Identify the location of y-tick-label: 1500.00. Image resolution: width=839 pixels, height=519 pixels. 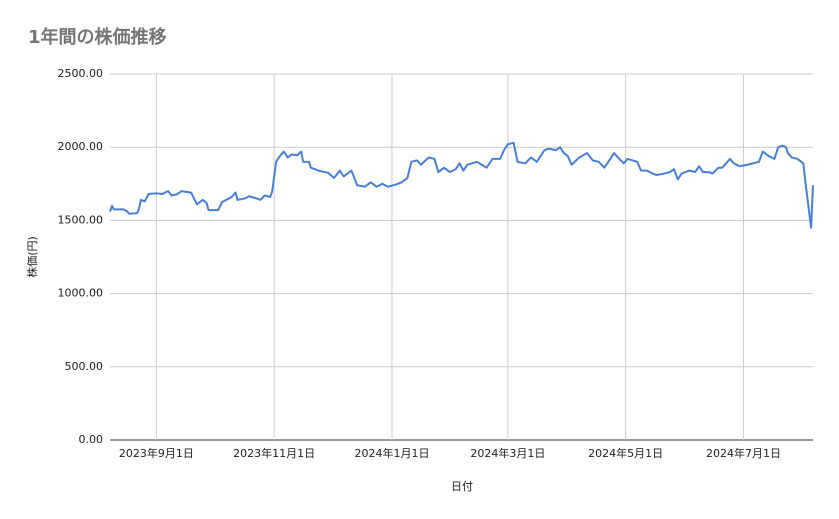
(81, 219).